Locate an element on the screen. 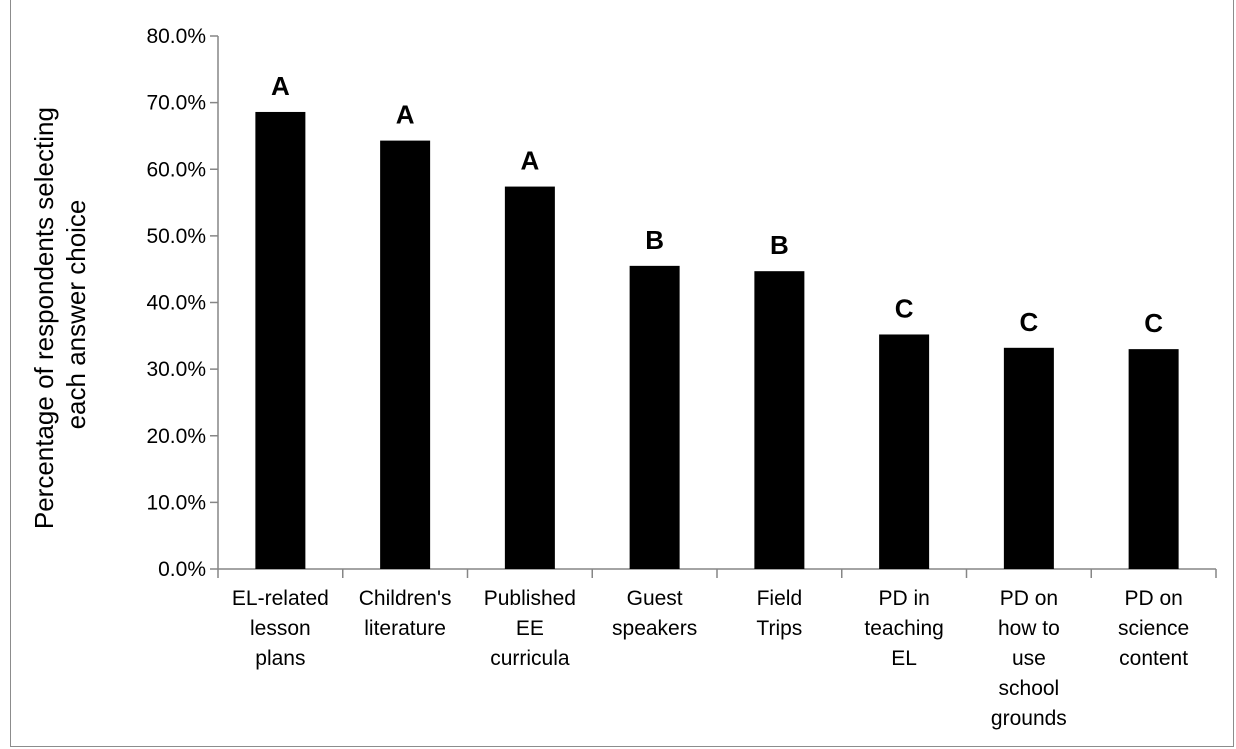 The width and height of the screenshot is (1236, 749). y-tick-label: 60.0% is located at coordinates (176, 169).